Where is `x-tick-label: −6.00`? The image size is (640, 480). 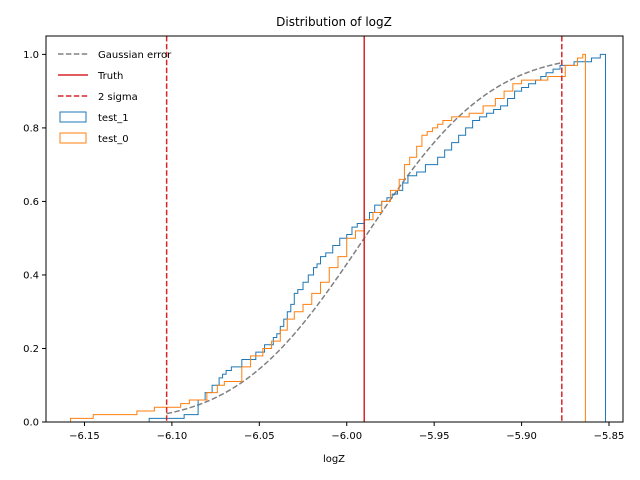
x-tick-label: −6.00 is located at coordinates (346, 436).